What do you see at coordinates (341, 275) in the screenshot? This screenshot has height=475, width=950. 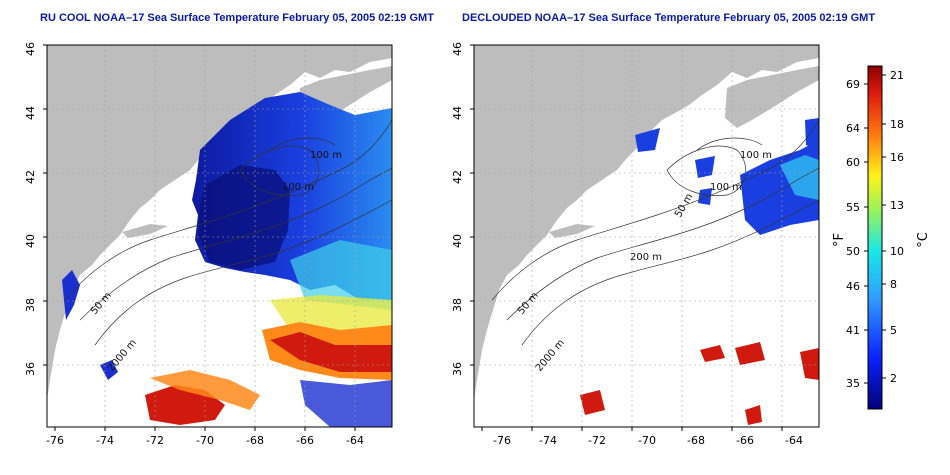 I see `gulfstream-cyan` at bounding box center [341, 275].